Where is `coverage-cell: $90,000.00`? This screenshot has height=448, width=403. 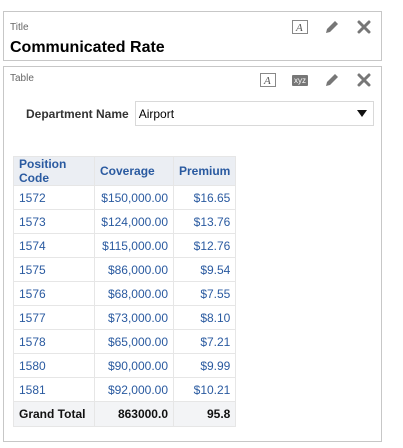 coverage-cell: $90,000.00 is located at coordinates (134, 365).